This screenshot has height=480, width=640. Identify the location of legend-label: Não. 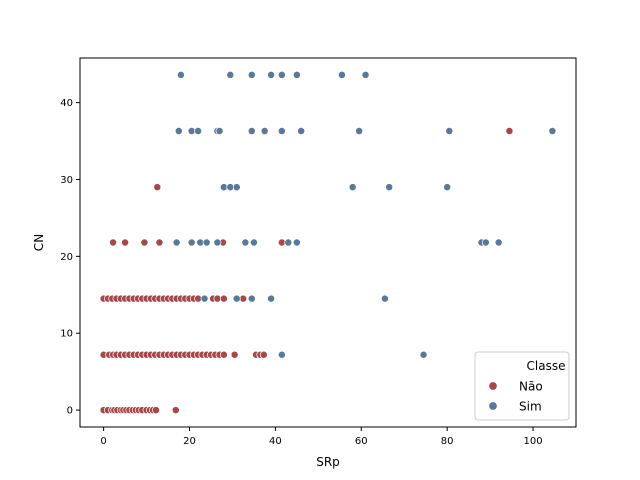
(531, 387).